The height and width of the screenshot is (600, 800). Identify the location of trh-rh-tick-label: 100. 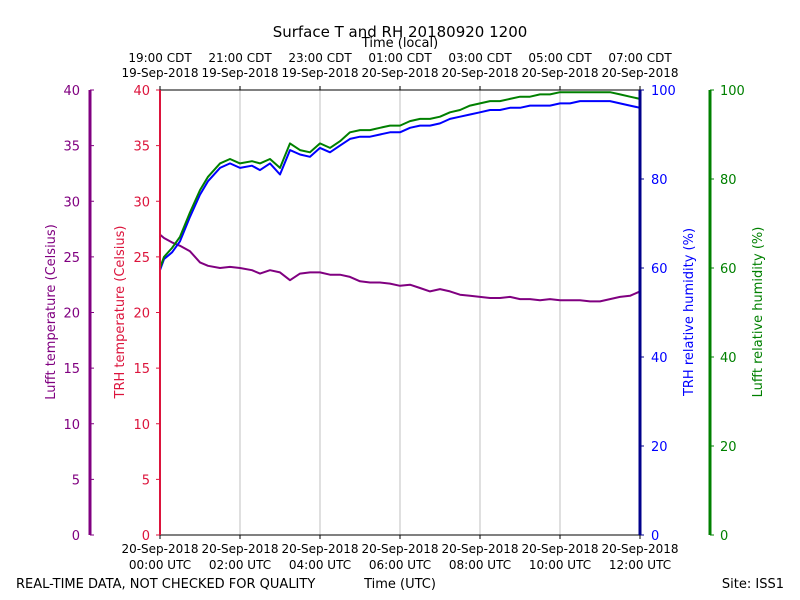
(663, 91).